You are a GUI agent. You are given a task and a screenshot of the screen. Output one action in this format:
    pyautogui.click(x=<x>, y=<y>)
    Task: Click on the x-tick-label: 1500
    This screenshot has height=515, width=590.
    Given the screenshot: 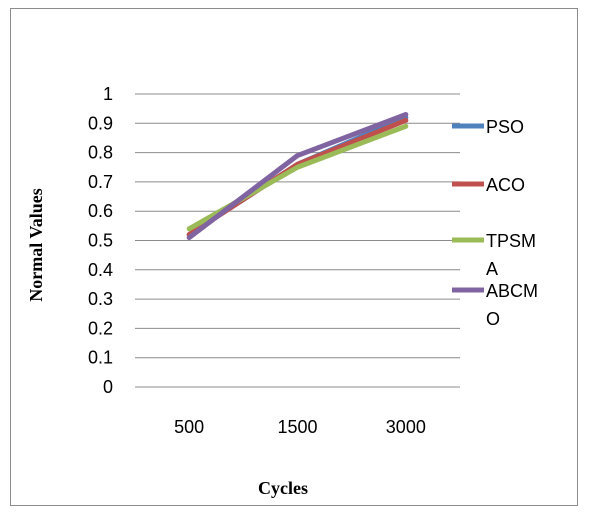 What is the action you would take?
    pyautogui.click(x=297, y=427)
    